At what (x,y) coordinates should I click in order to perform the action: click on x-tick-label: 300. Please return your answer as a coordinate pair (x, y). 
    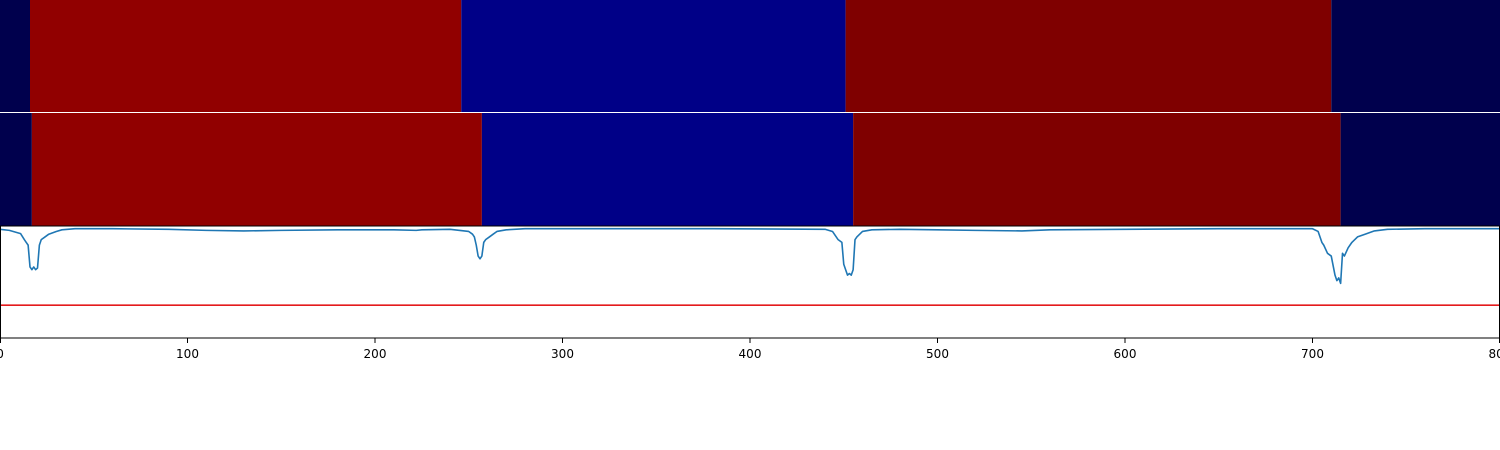
    Looking at the image, I should click on (562, 354).